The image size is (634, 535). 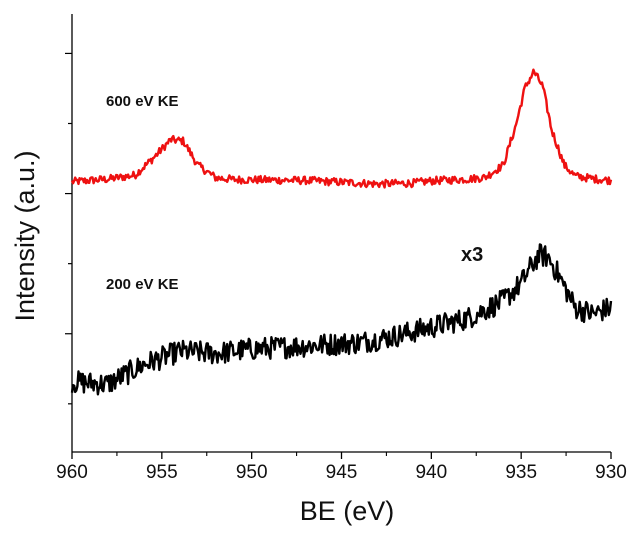 I want to click on x-tick-label: 930, so click(x=611, y=472).